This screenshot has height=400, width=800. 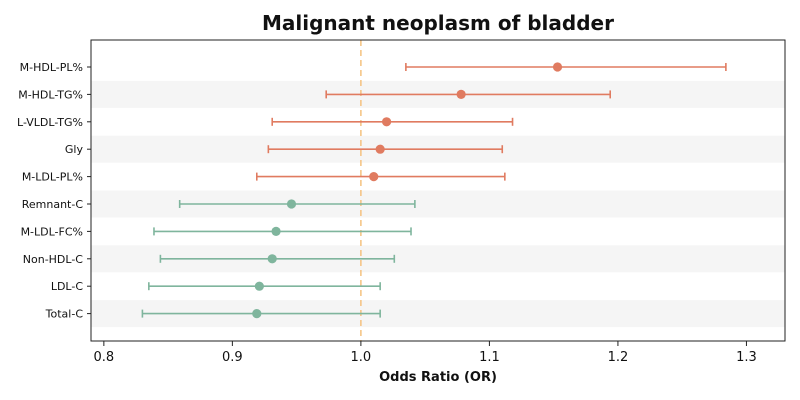 I want to click on y-tick-label: L-VLDL-TG%, so click(x=50, y=122).